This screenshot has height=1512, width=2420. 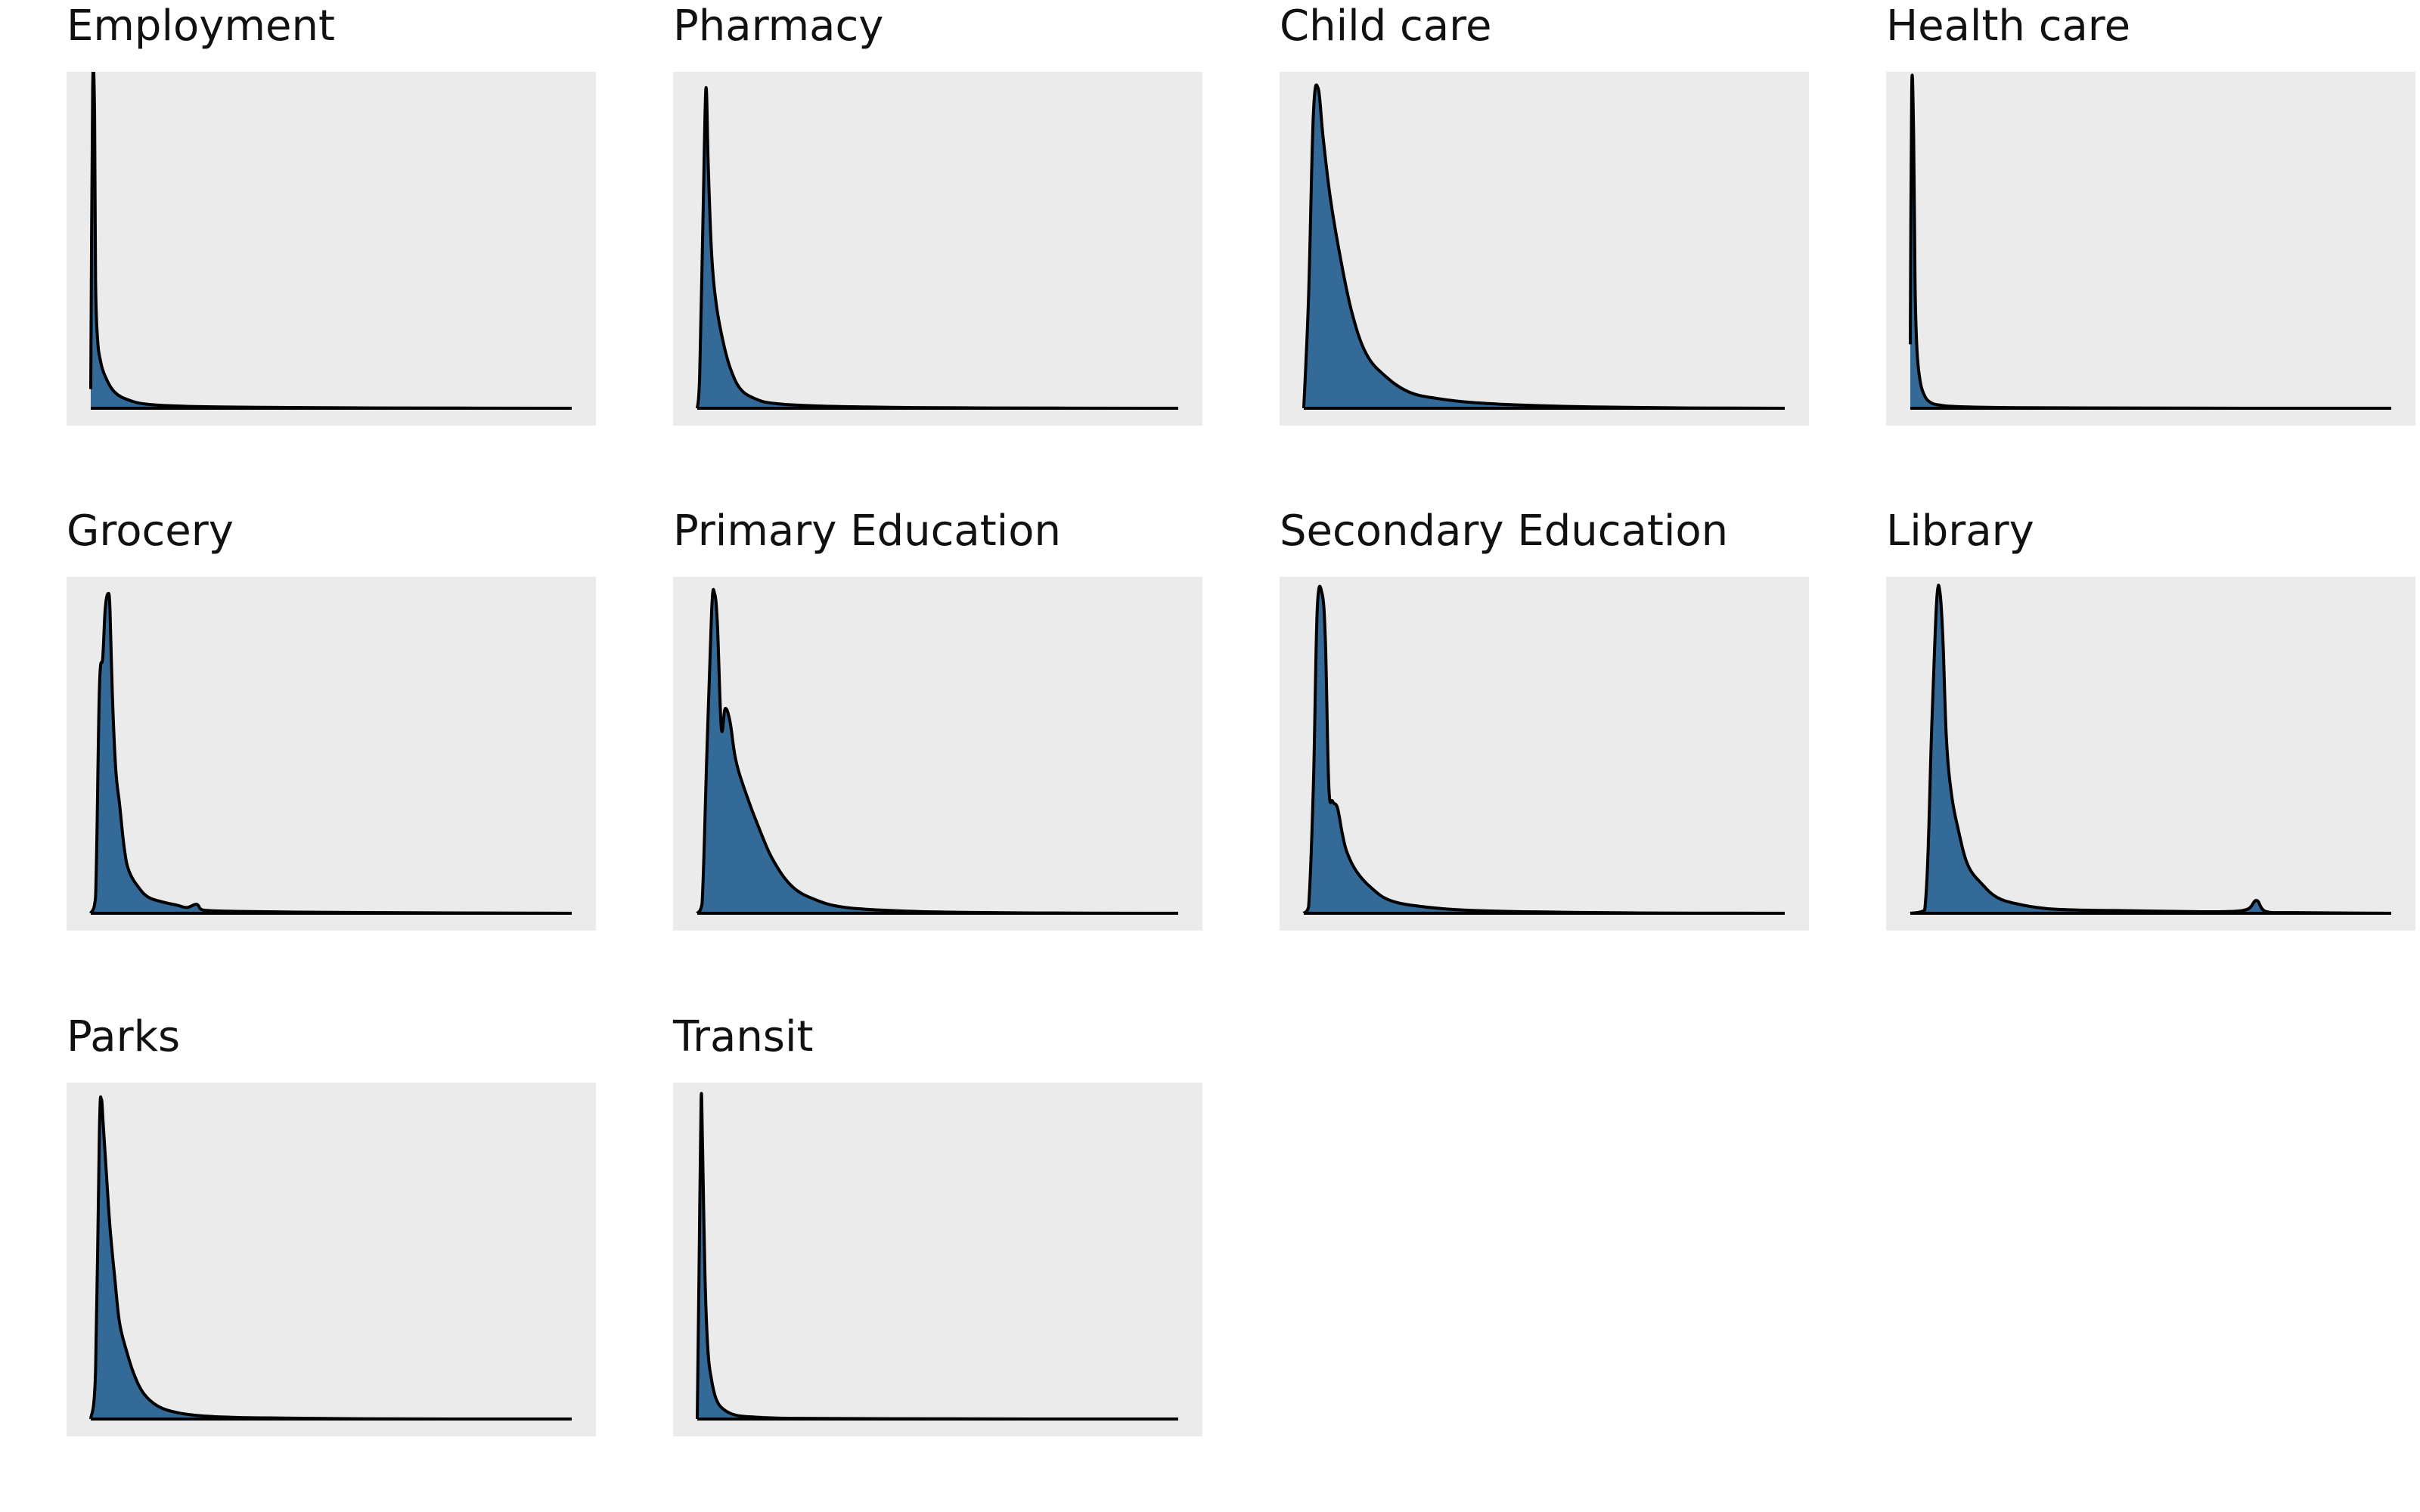 I want to click on panel-title: Transit, so click(x=743, y=1036).